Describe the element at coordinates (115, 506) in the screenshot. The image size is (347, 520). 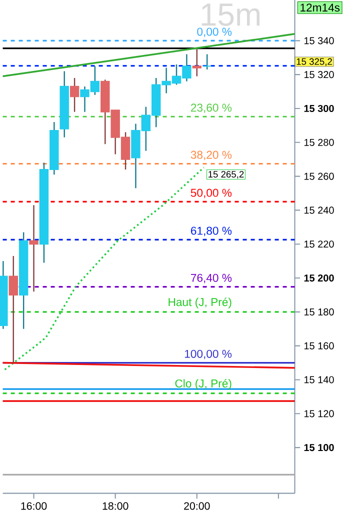
I see `x-tick-label: 18:00` at that location.